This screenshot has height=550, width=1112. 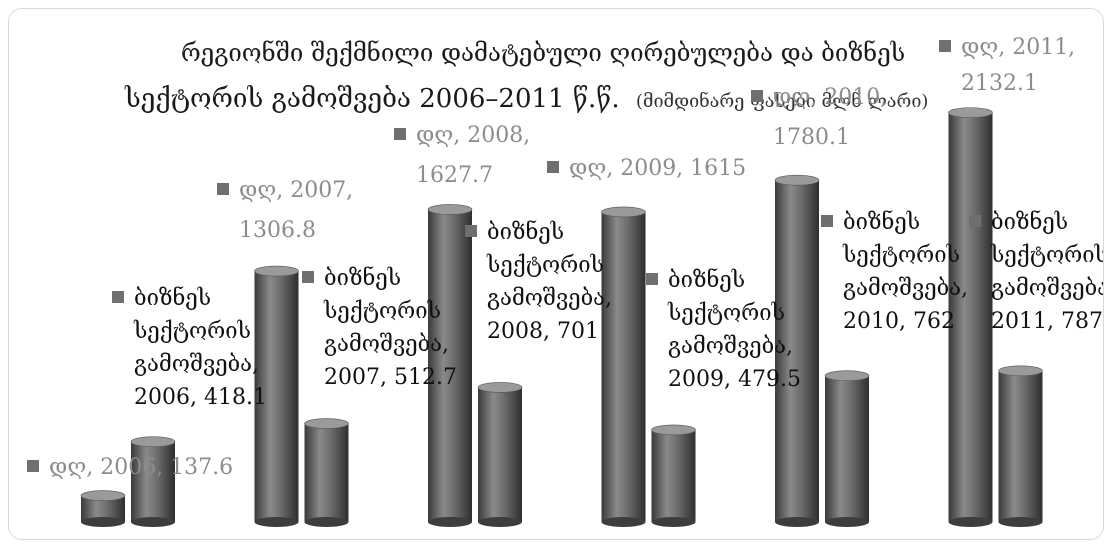 I want to click on label-business-2009-line-3: გამოშვება,, so click(x=730, y=346).